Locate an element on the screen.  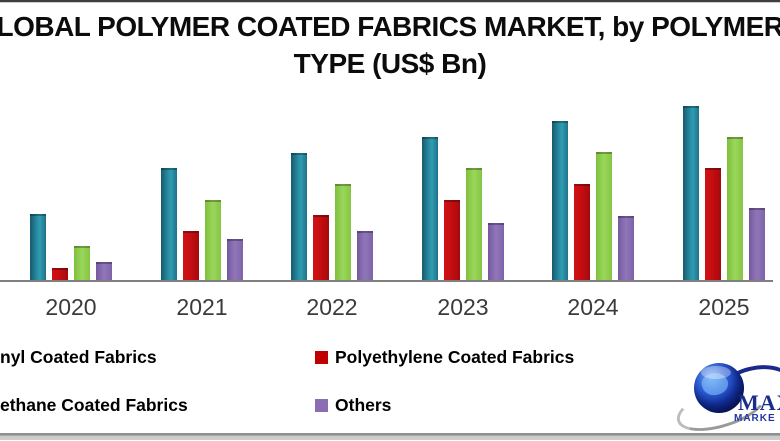
x-tick-label-2020: 2020 is located at coordinates (71, 307).